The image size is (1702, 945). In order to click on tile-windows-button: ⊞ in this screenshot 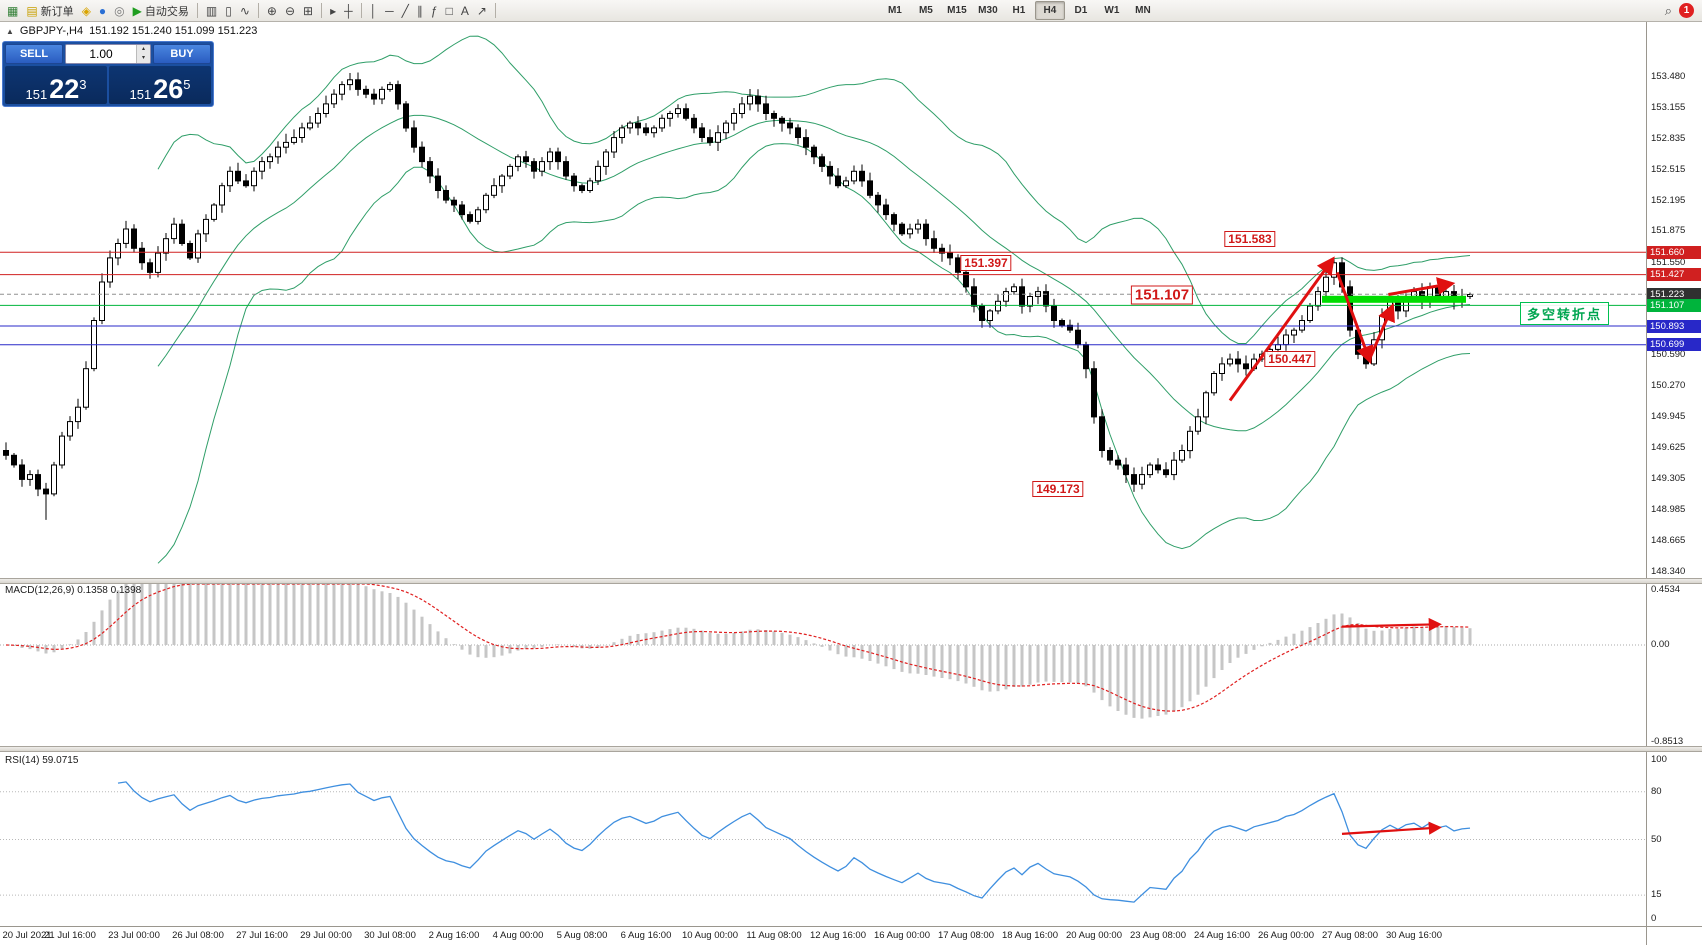, I will do `click(308, 11)`.